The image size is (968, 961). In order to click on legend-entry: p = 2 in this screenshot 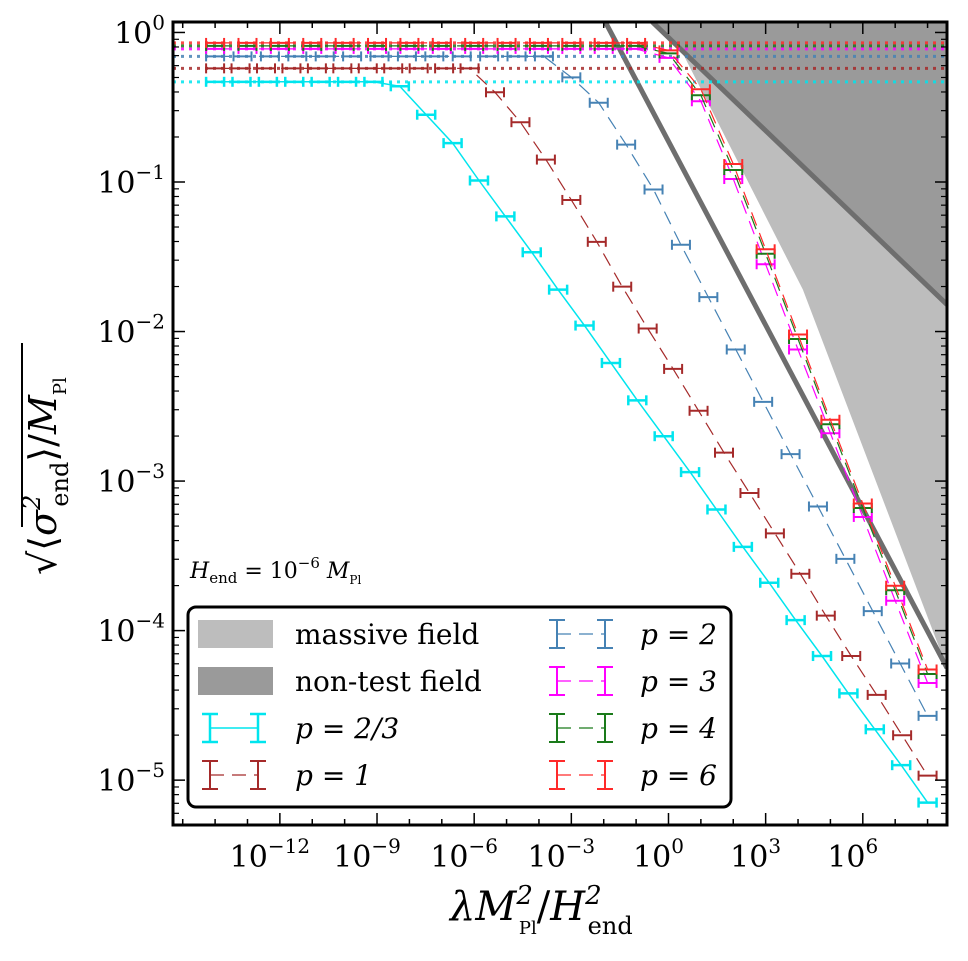, I will do `click(633, 634)`.